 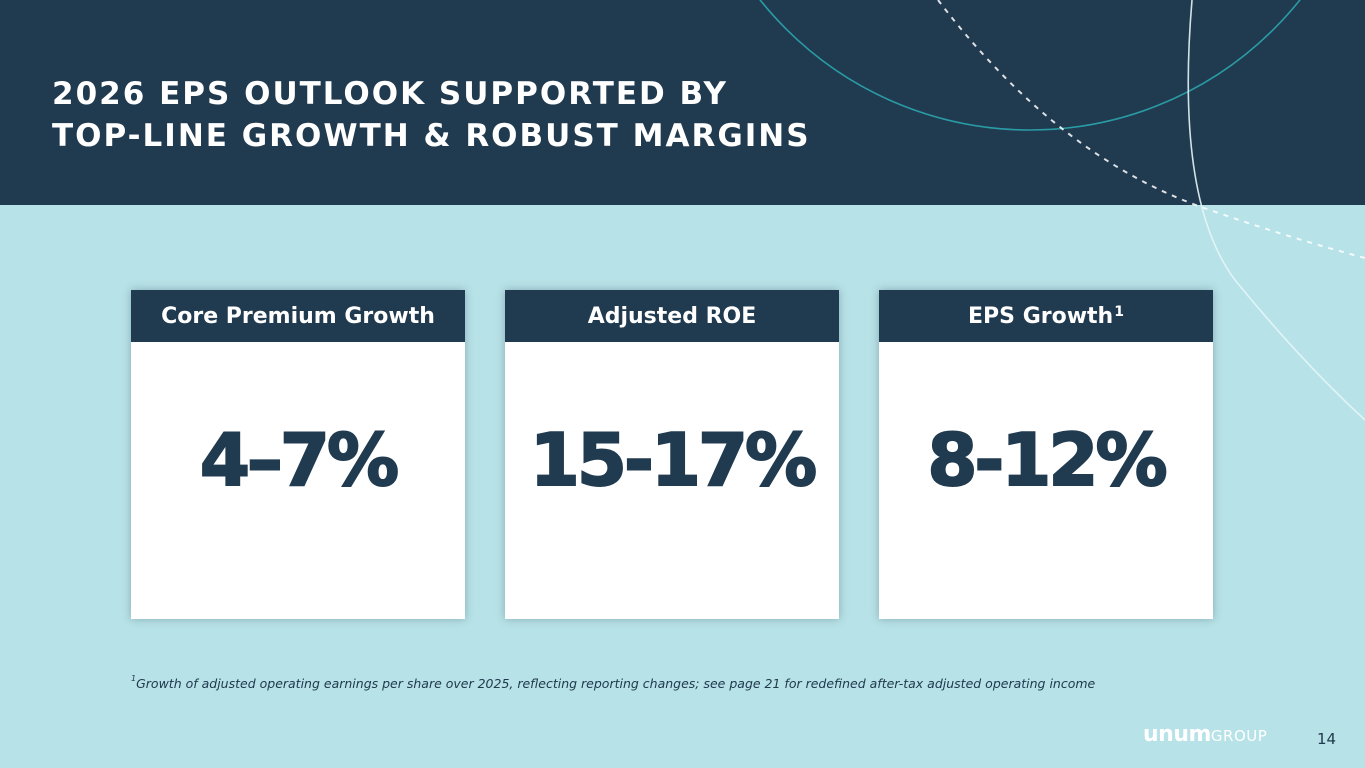 I want to click on page-number: 14, so click(x=1327, y=739).